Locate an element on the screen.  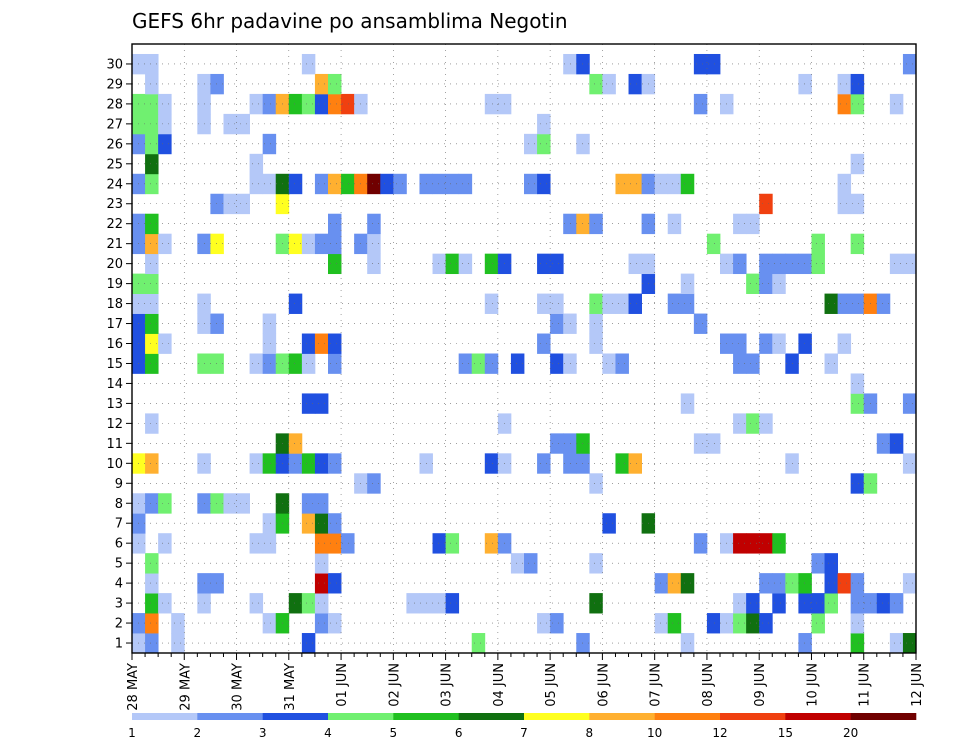
y-tick-label: 3 is located at coordinates (119, 604).